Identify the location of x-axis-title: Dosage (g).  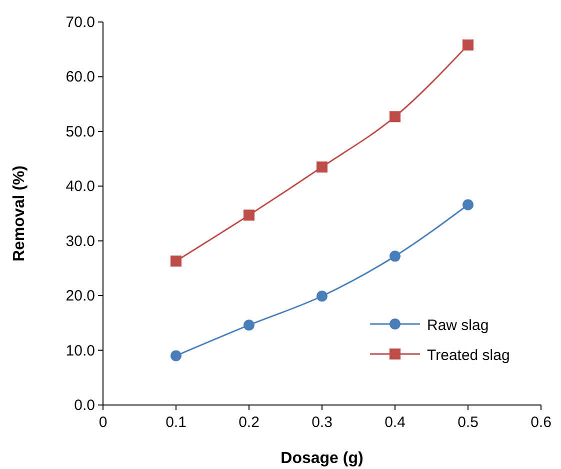
(322, 458).